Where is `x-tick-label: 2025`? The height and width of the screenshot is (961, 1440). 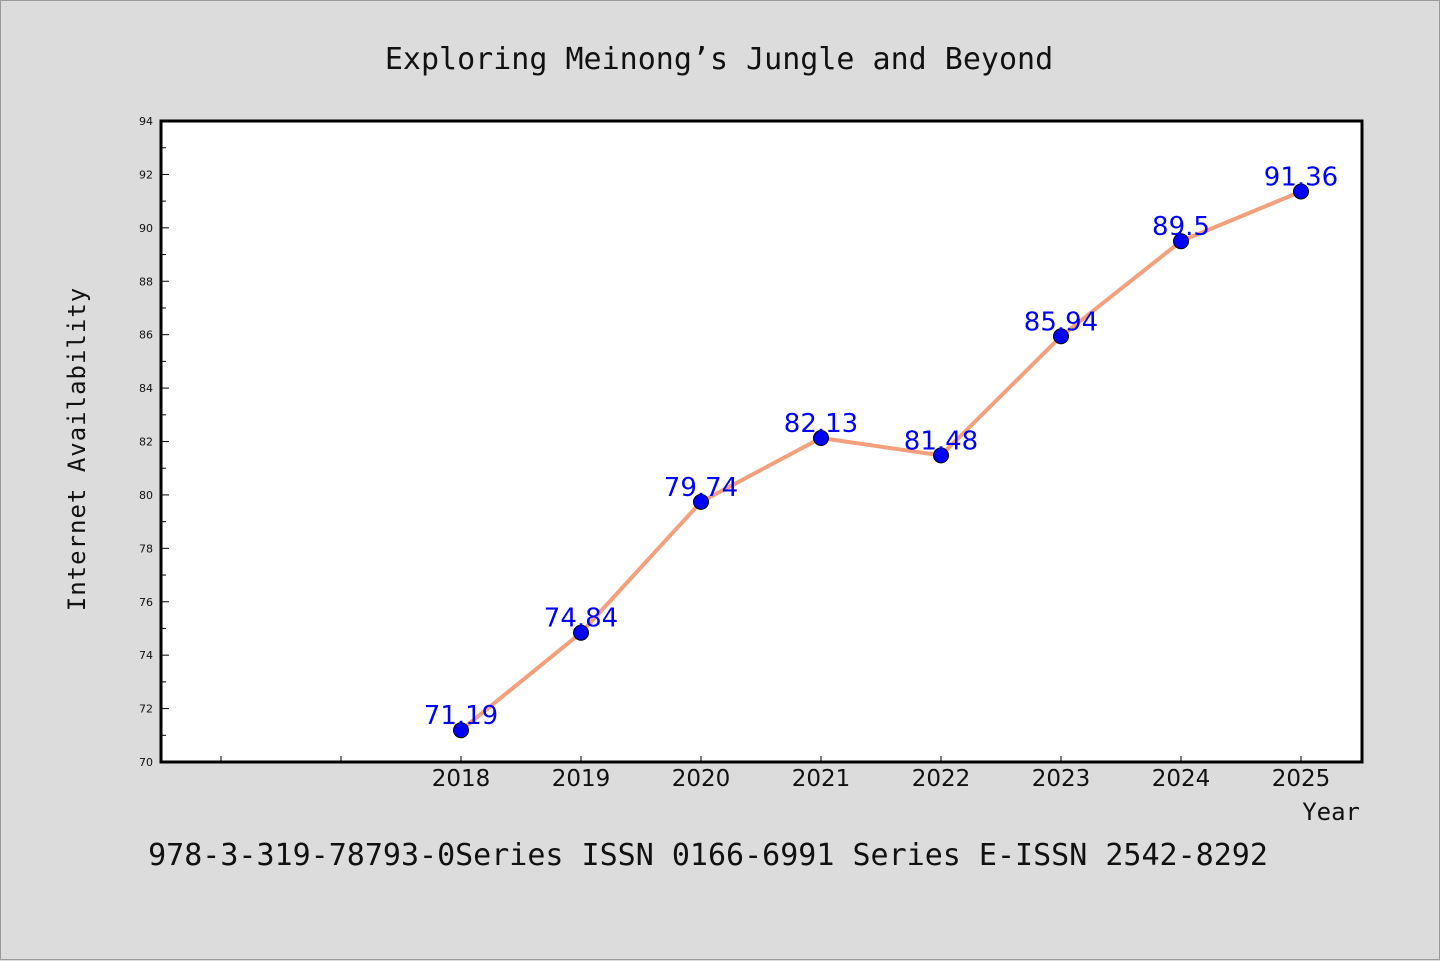 x-tick-label: 2025 is located at coordinates (1301, 779).